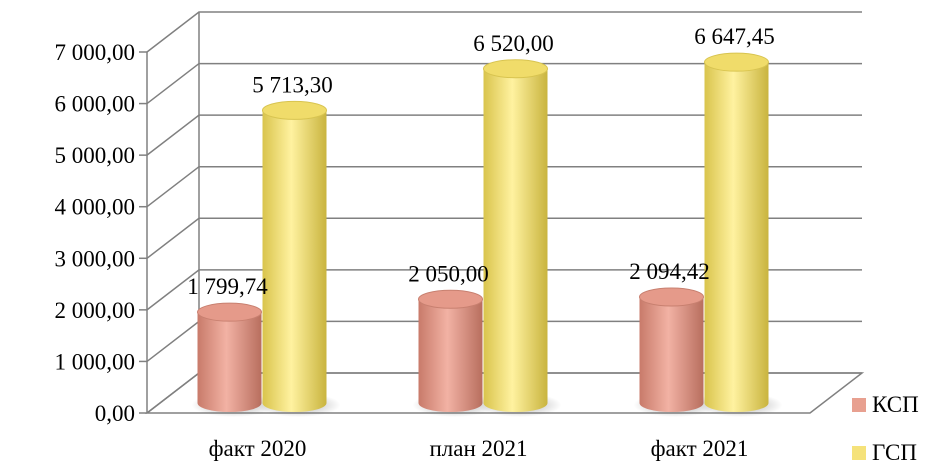  Describe the element at coordinates (95, 104) in the screenshot. I see `y-tick-label: 6 000,00` at that location.